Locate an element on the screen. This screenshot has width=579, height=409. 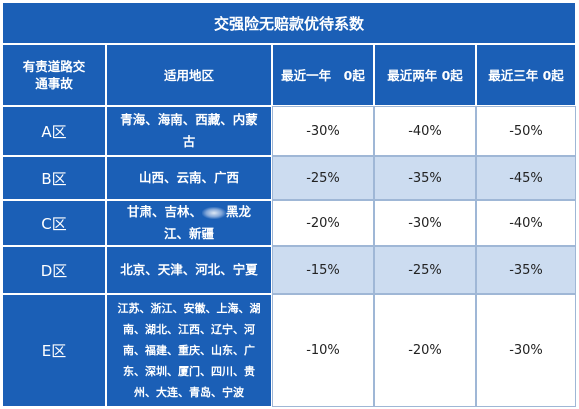
region-list-part: 黑龙江、新疆 is located at coordinates (207, 222).